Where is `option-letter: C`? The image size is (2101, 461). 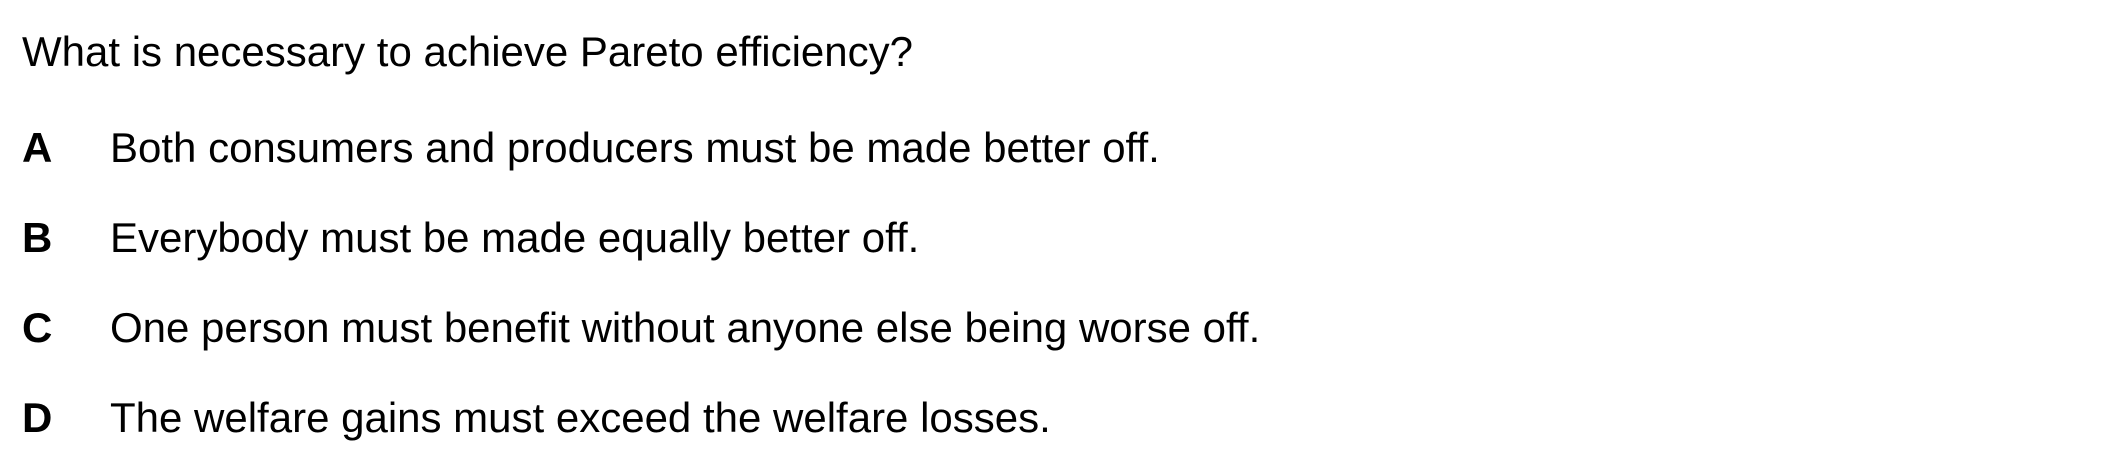
option-letter: C is located at coordinates (37, 327).